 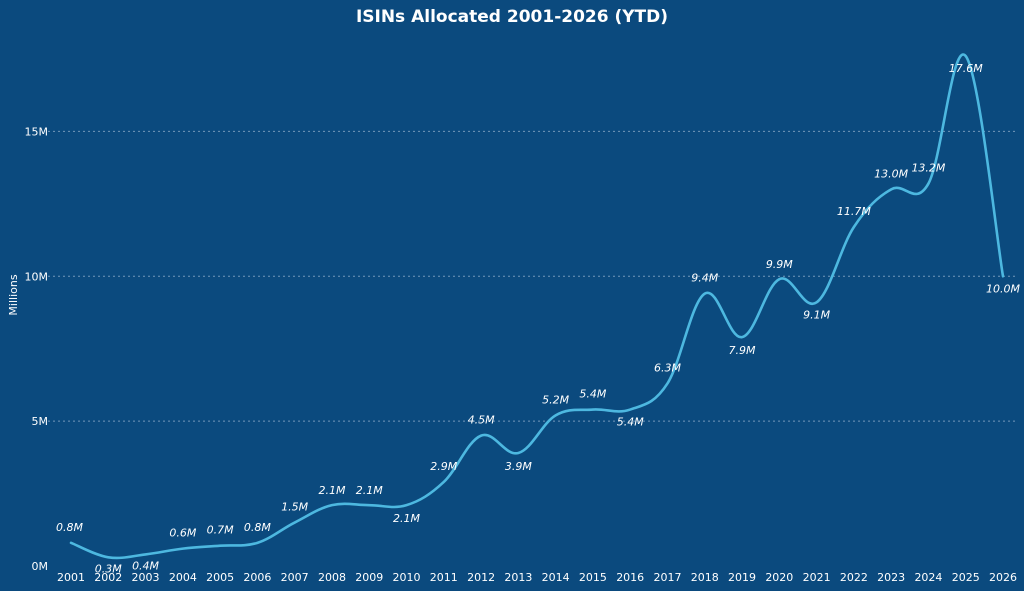 I want to click on y-tick-label: 10M, so click(x=37, y=276).